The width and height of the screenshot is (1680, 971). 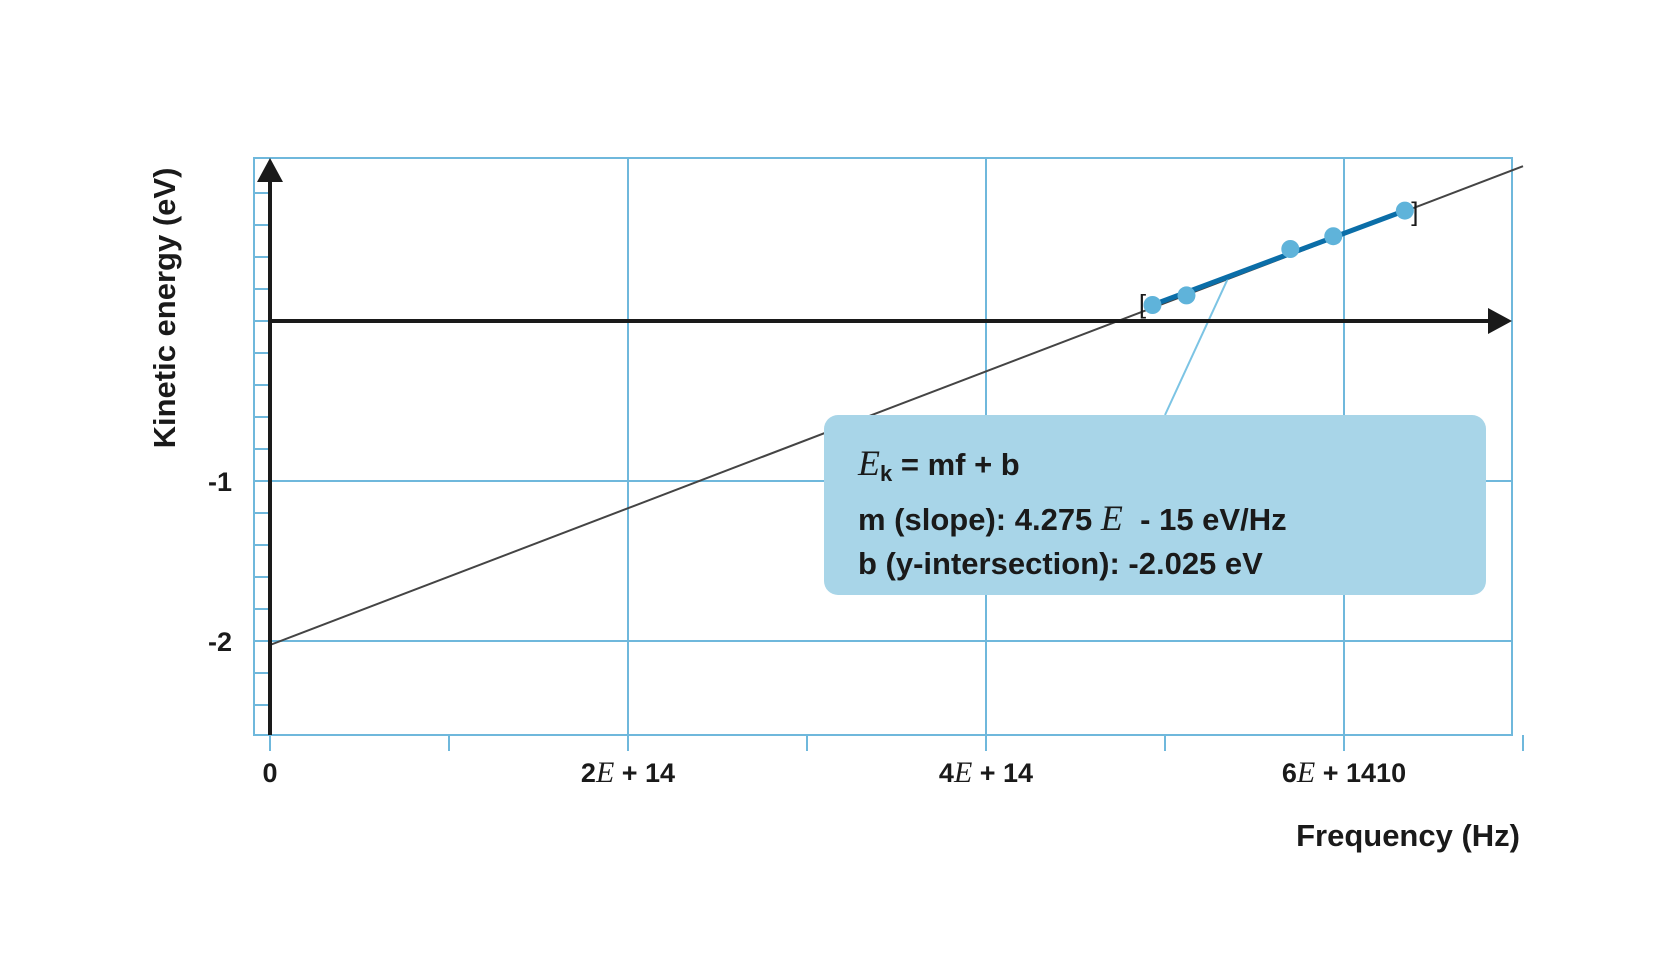 What do you see at coordinates (270, 170) in the screenshot?
I see `y-axis-arrow` at bounding box center [270, 170].